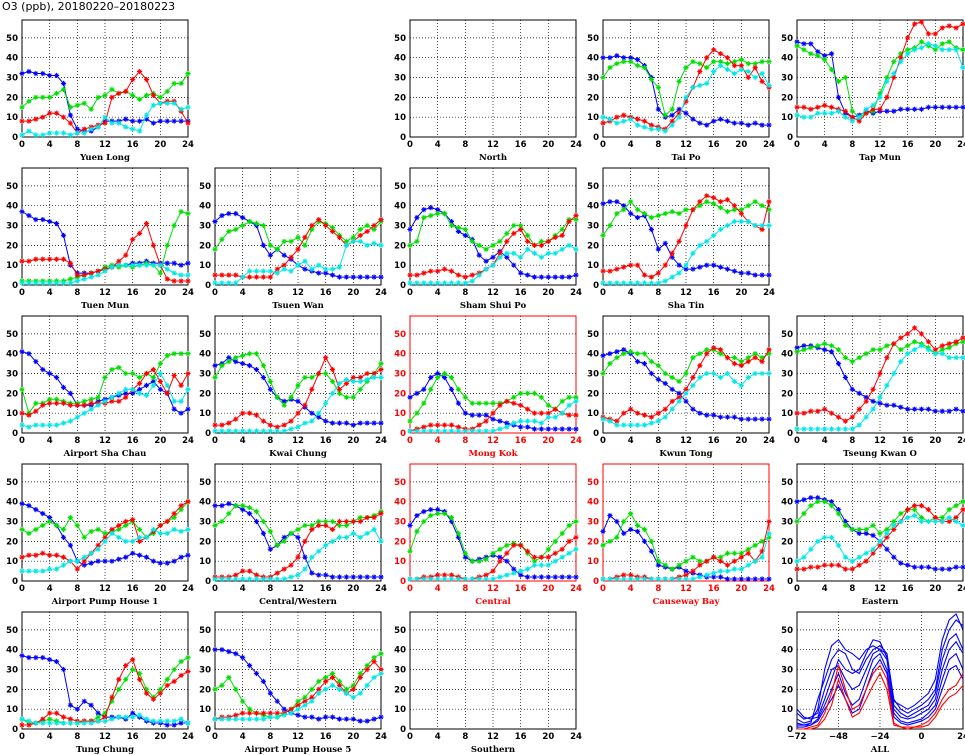  Describe the element at coordinates (493, 158) in the screenshot. I see `panel-title: North` at that location.